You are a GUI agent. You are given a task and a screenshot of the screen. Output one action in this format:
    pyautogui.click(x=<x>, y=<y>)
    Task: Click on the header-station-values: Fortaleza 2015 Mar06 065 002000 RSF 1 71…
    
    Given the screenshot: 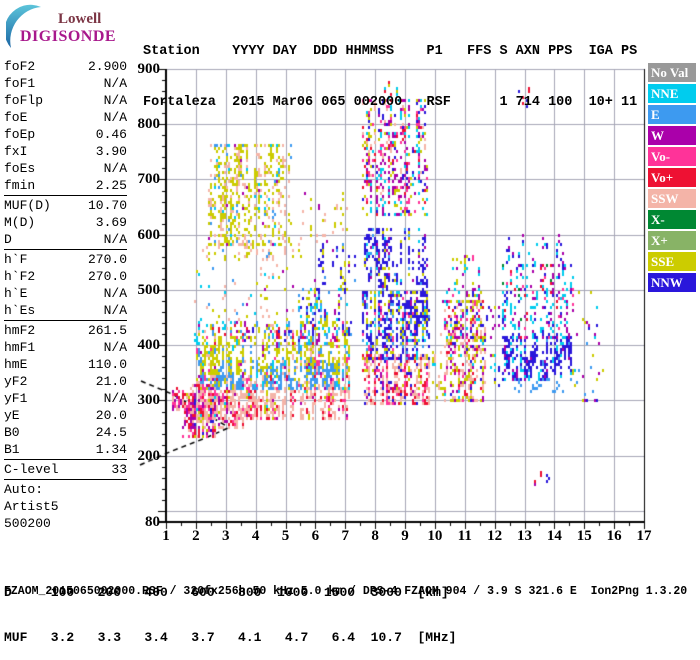 What is the action you would take?
    pyautogui.click(x=390, y=102)
    